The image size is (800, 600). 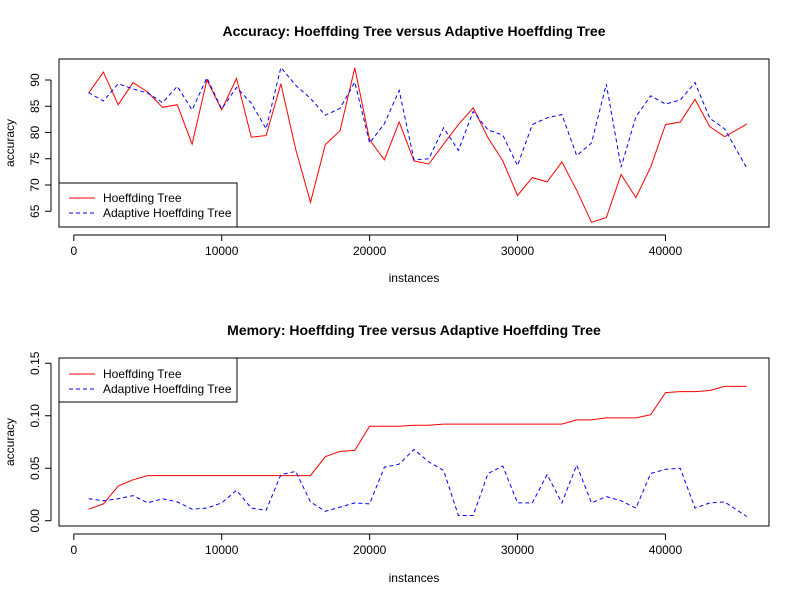 I want to click on accuracy-legend-label-hoeffding: Hoeffding Tree, so click(x=142, y=198).